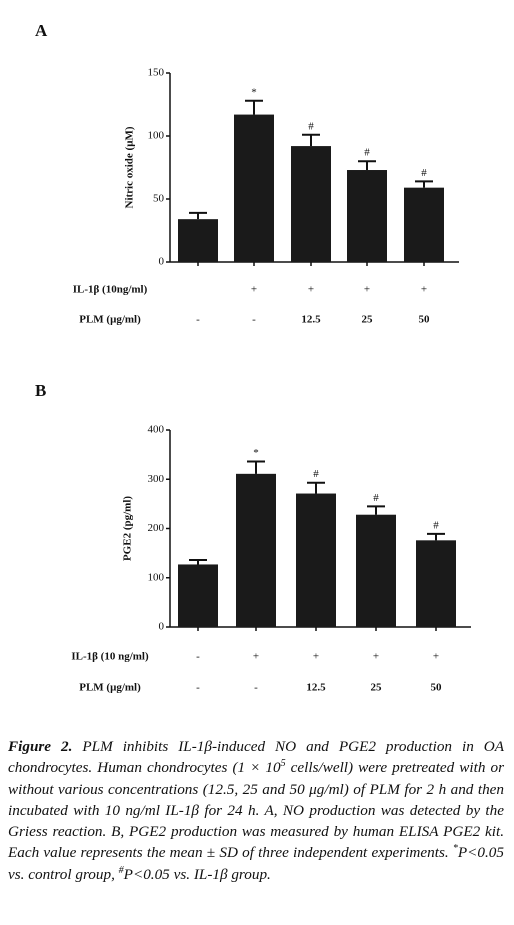  I want to click on caption-text: P<0.05 vs. IL-1β group., so click(197, 874).